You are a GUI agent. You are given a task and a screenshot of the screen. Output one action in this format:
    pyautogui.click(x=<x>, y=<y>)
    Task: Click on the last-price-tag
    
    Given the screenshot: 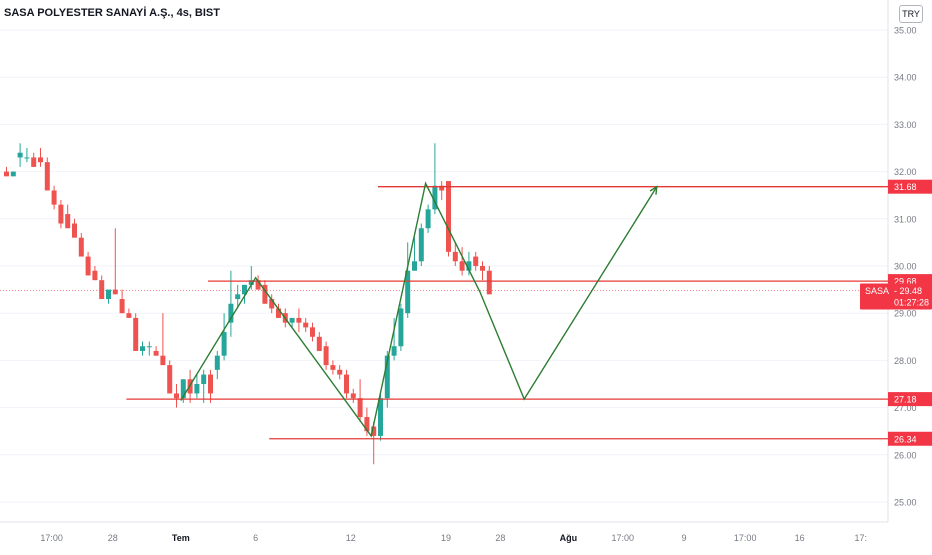 What is the action you would take?
    pyautogui.click(x=896, y=296)
    